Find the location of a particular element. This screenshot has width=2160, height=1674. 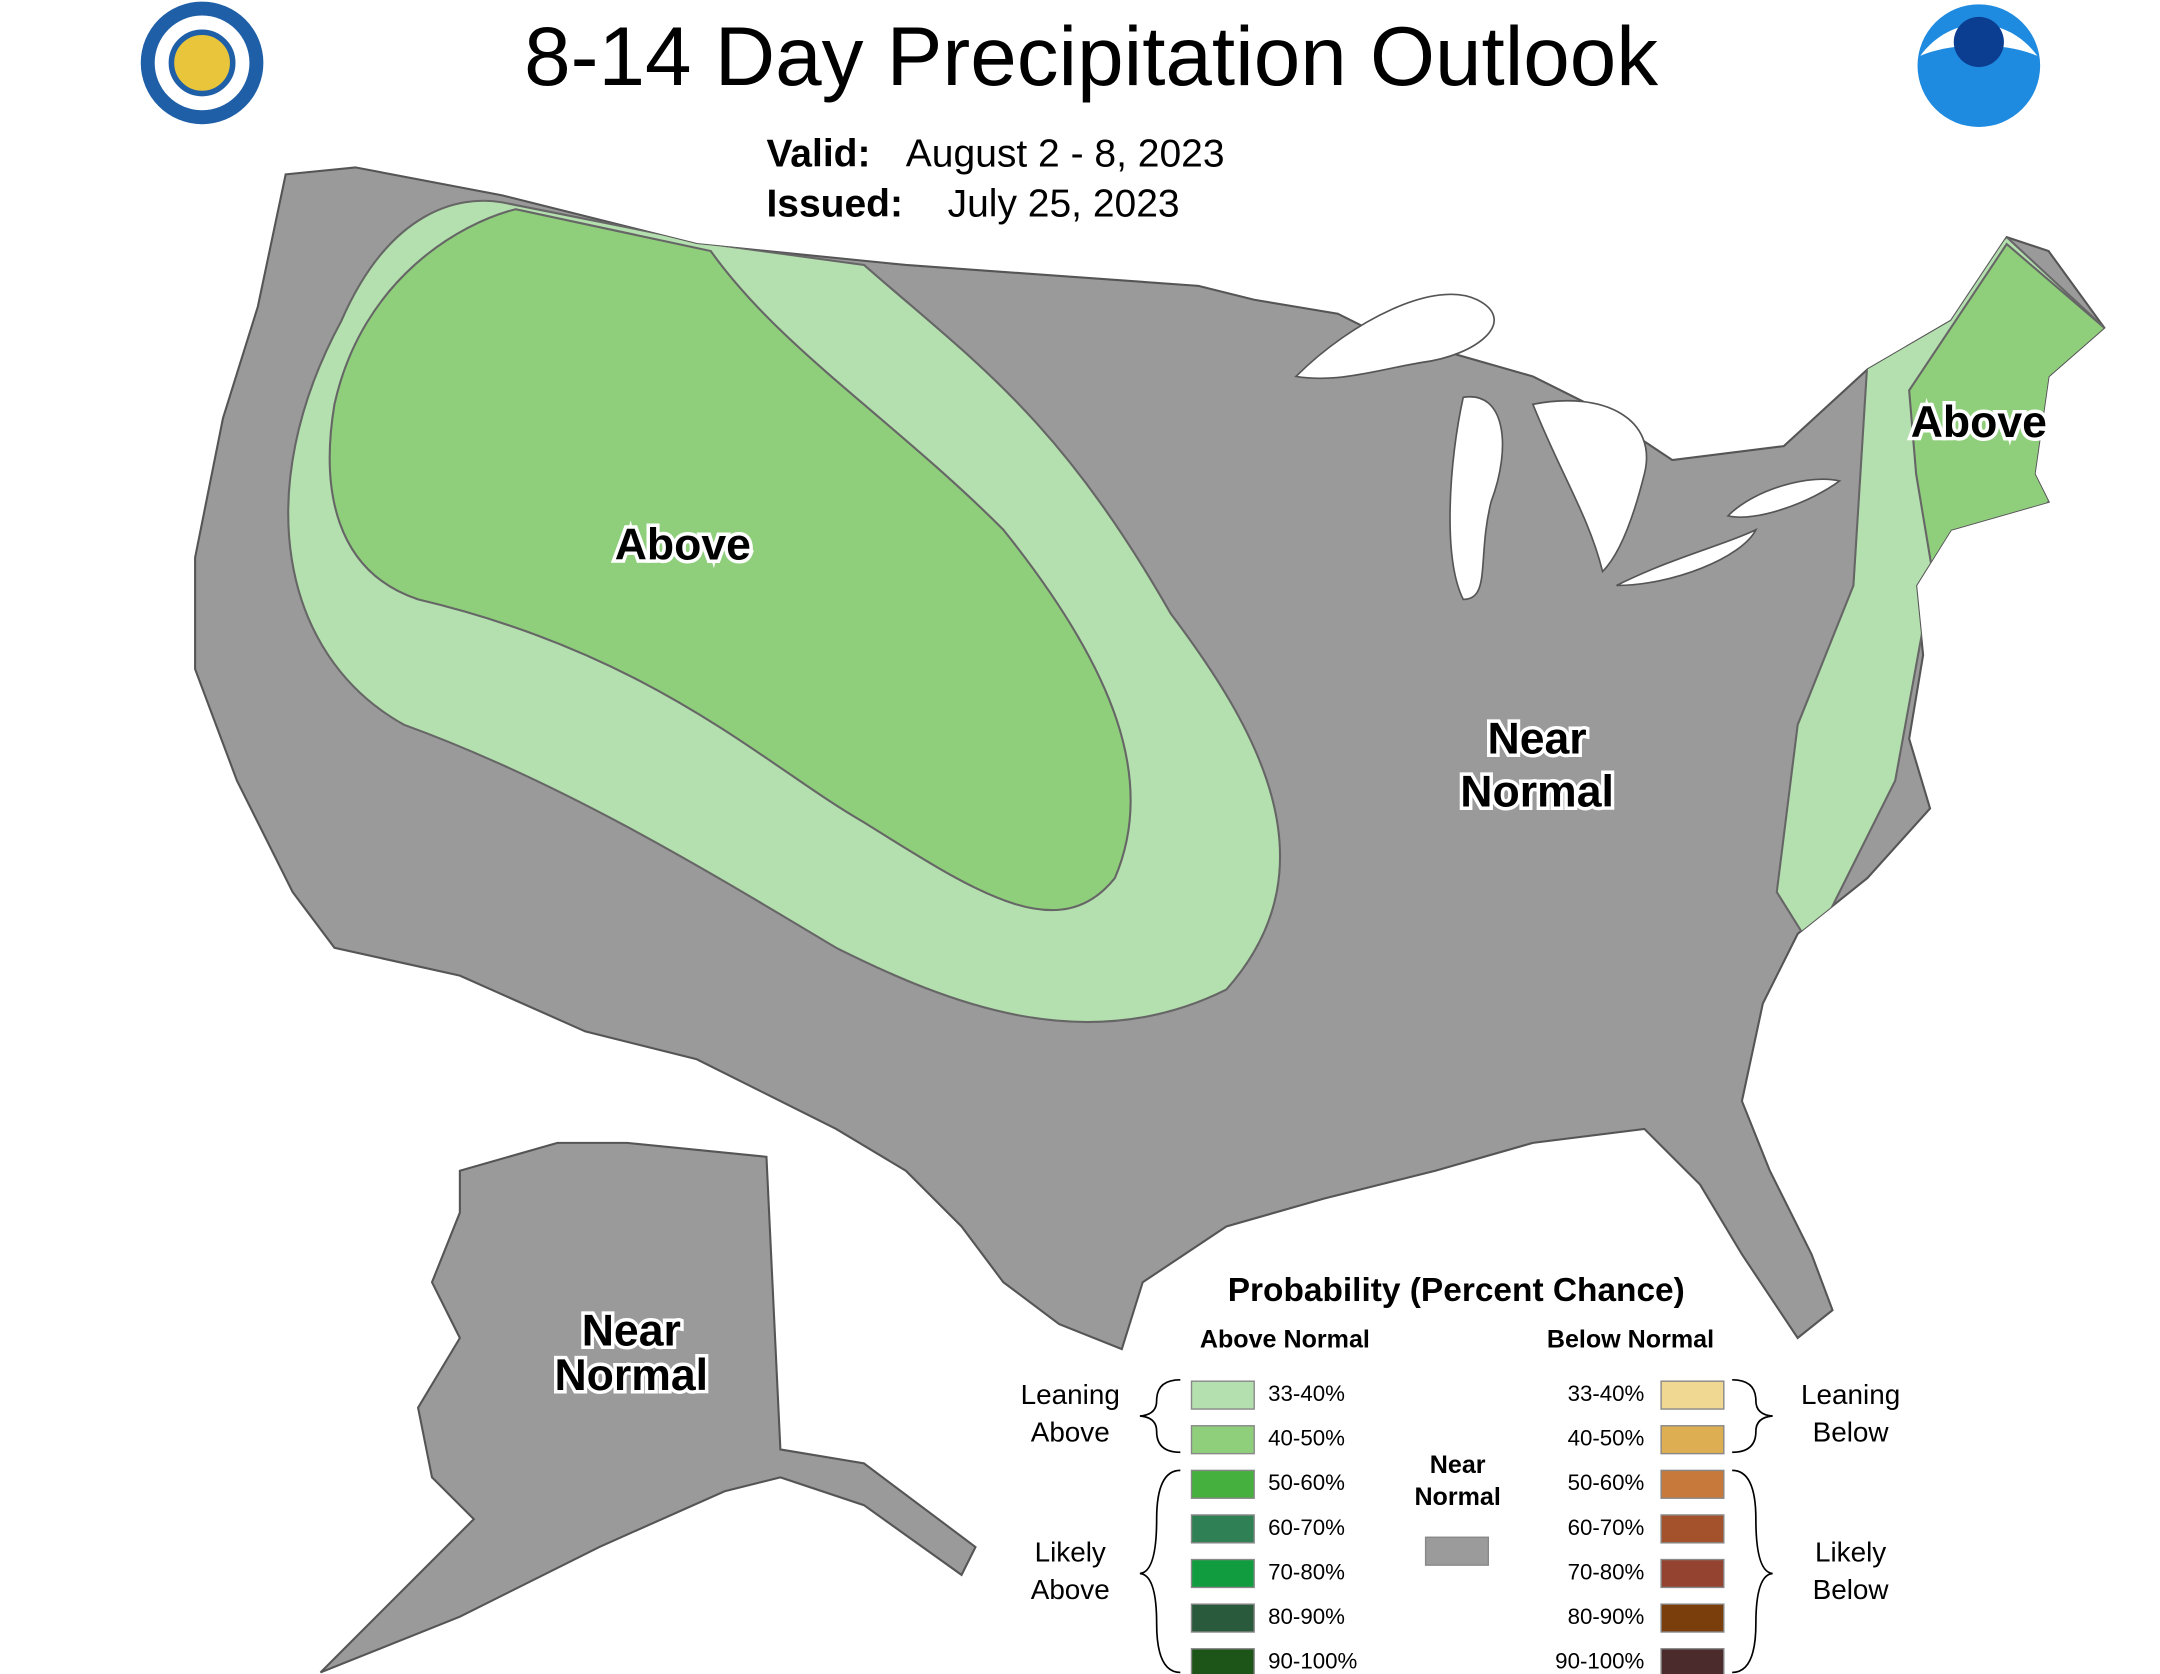

issued-label: Issued: is located at coordinates (834, 204).